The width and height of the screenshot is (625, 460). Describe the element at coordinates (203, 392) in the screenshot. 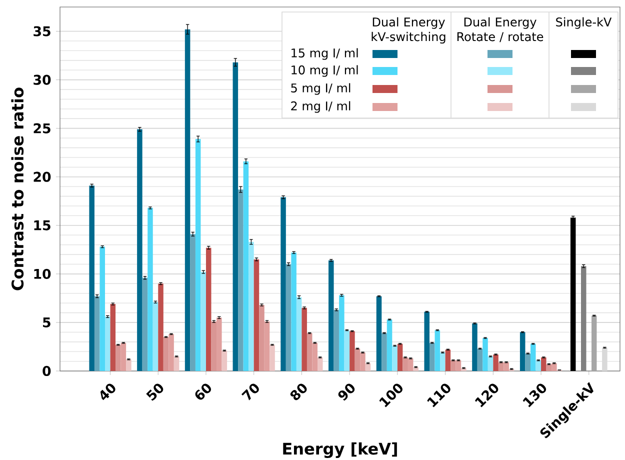

I see `x-tick-label: 60` at that location.